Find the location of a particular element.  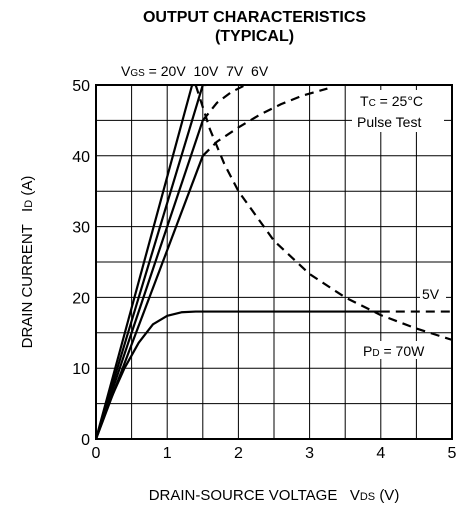

tc-label: TC = 25°C is located at coordinates (391, 101).